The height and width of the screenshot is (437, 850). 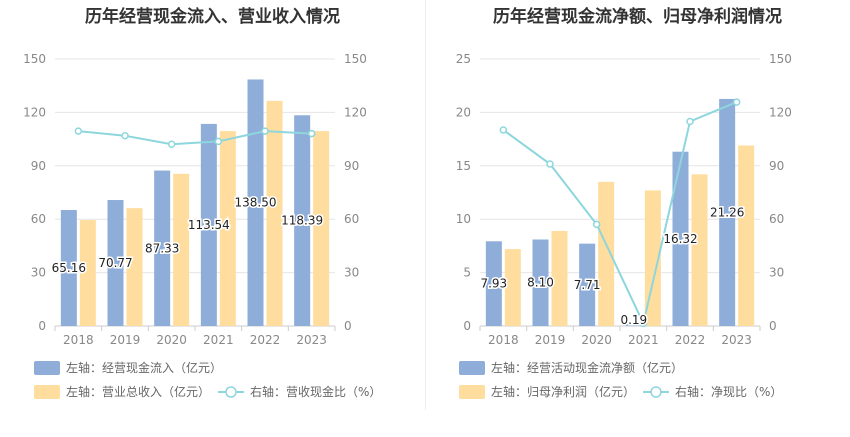 I want to click on left-axis-tick: 25, so click(x=463, y=59).